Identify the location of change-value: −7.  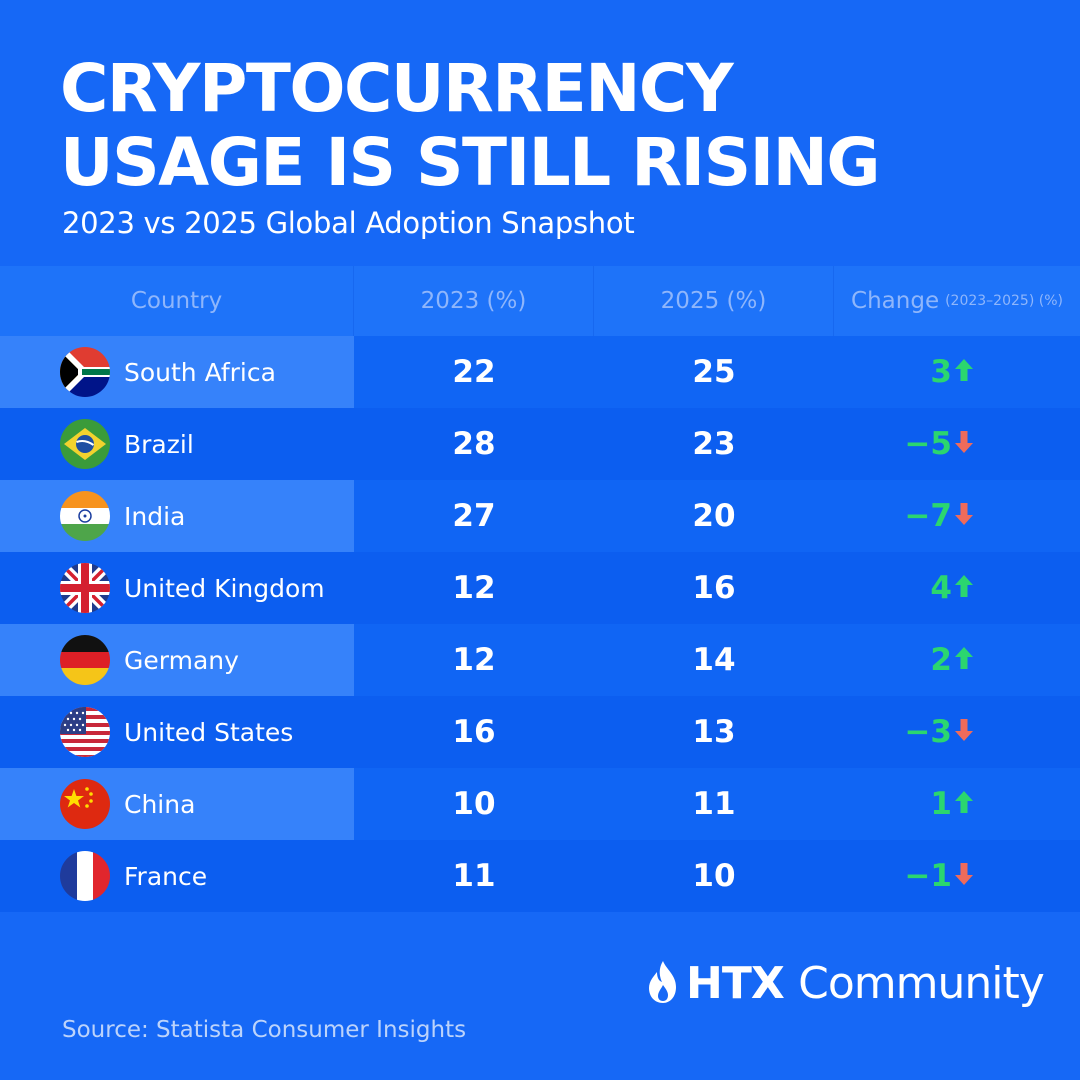
(928, 516).